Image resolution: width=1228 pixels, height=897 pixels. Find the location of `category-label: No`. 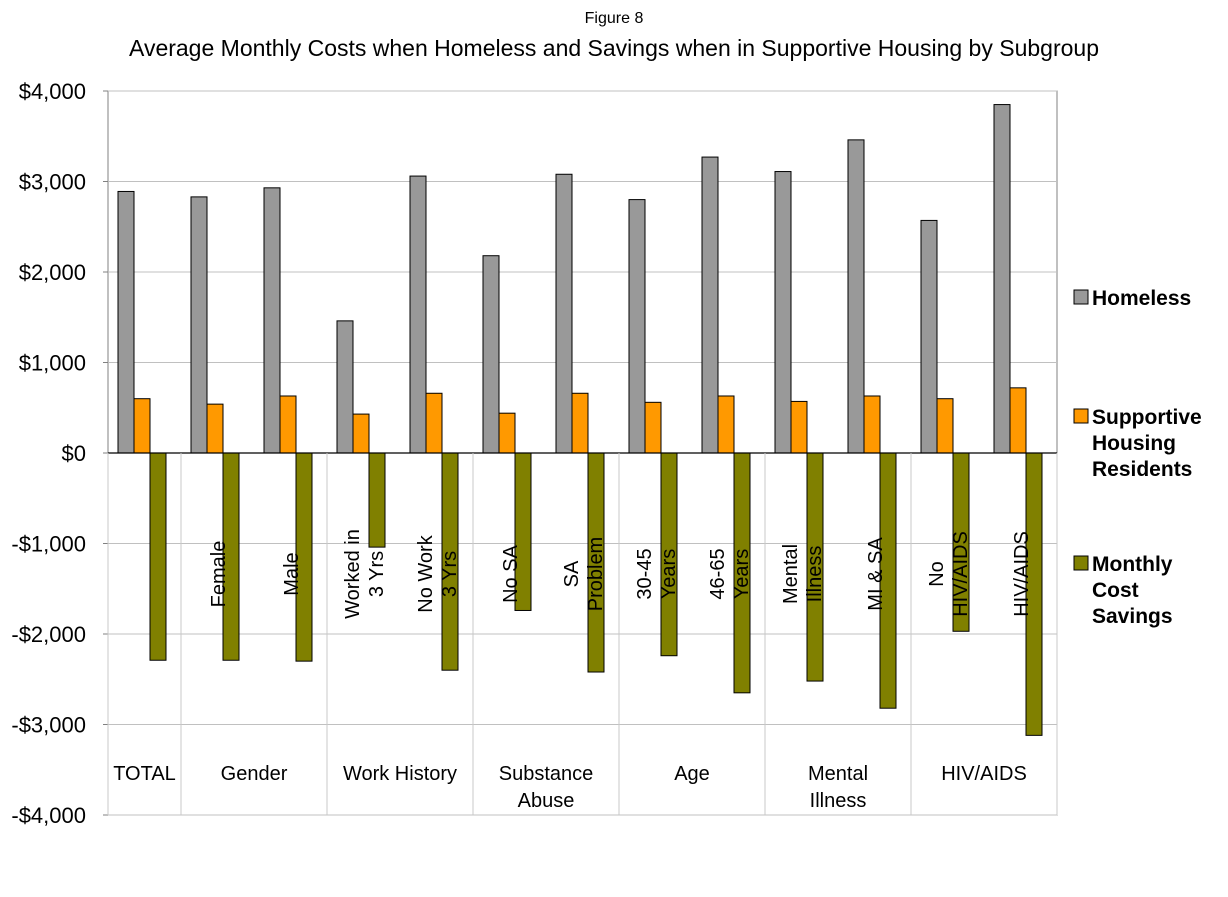

category-label: No is located at coordinates (937, 574).